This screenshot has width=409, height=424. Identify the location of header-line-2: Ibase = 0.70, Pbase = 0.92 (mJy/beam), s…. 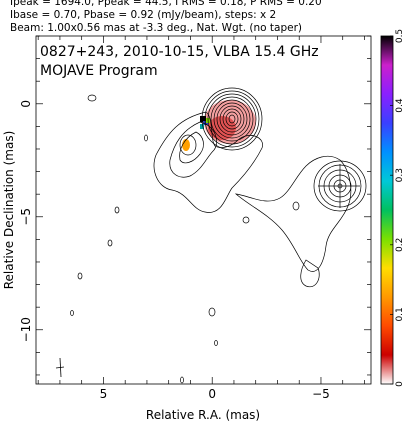
(143, 15).